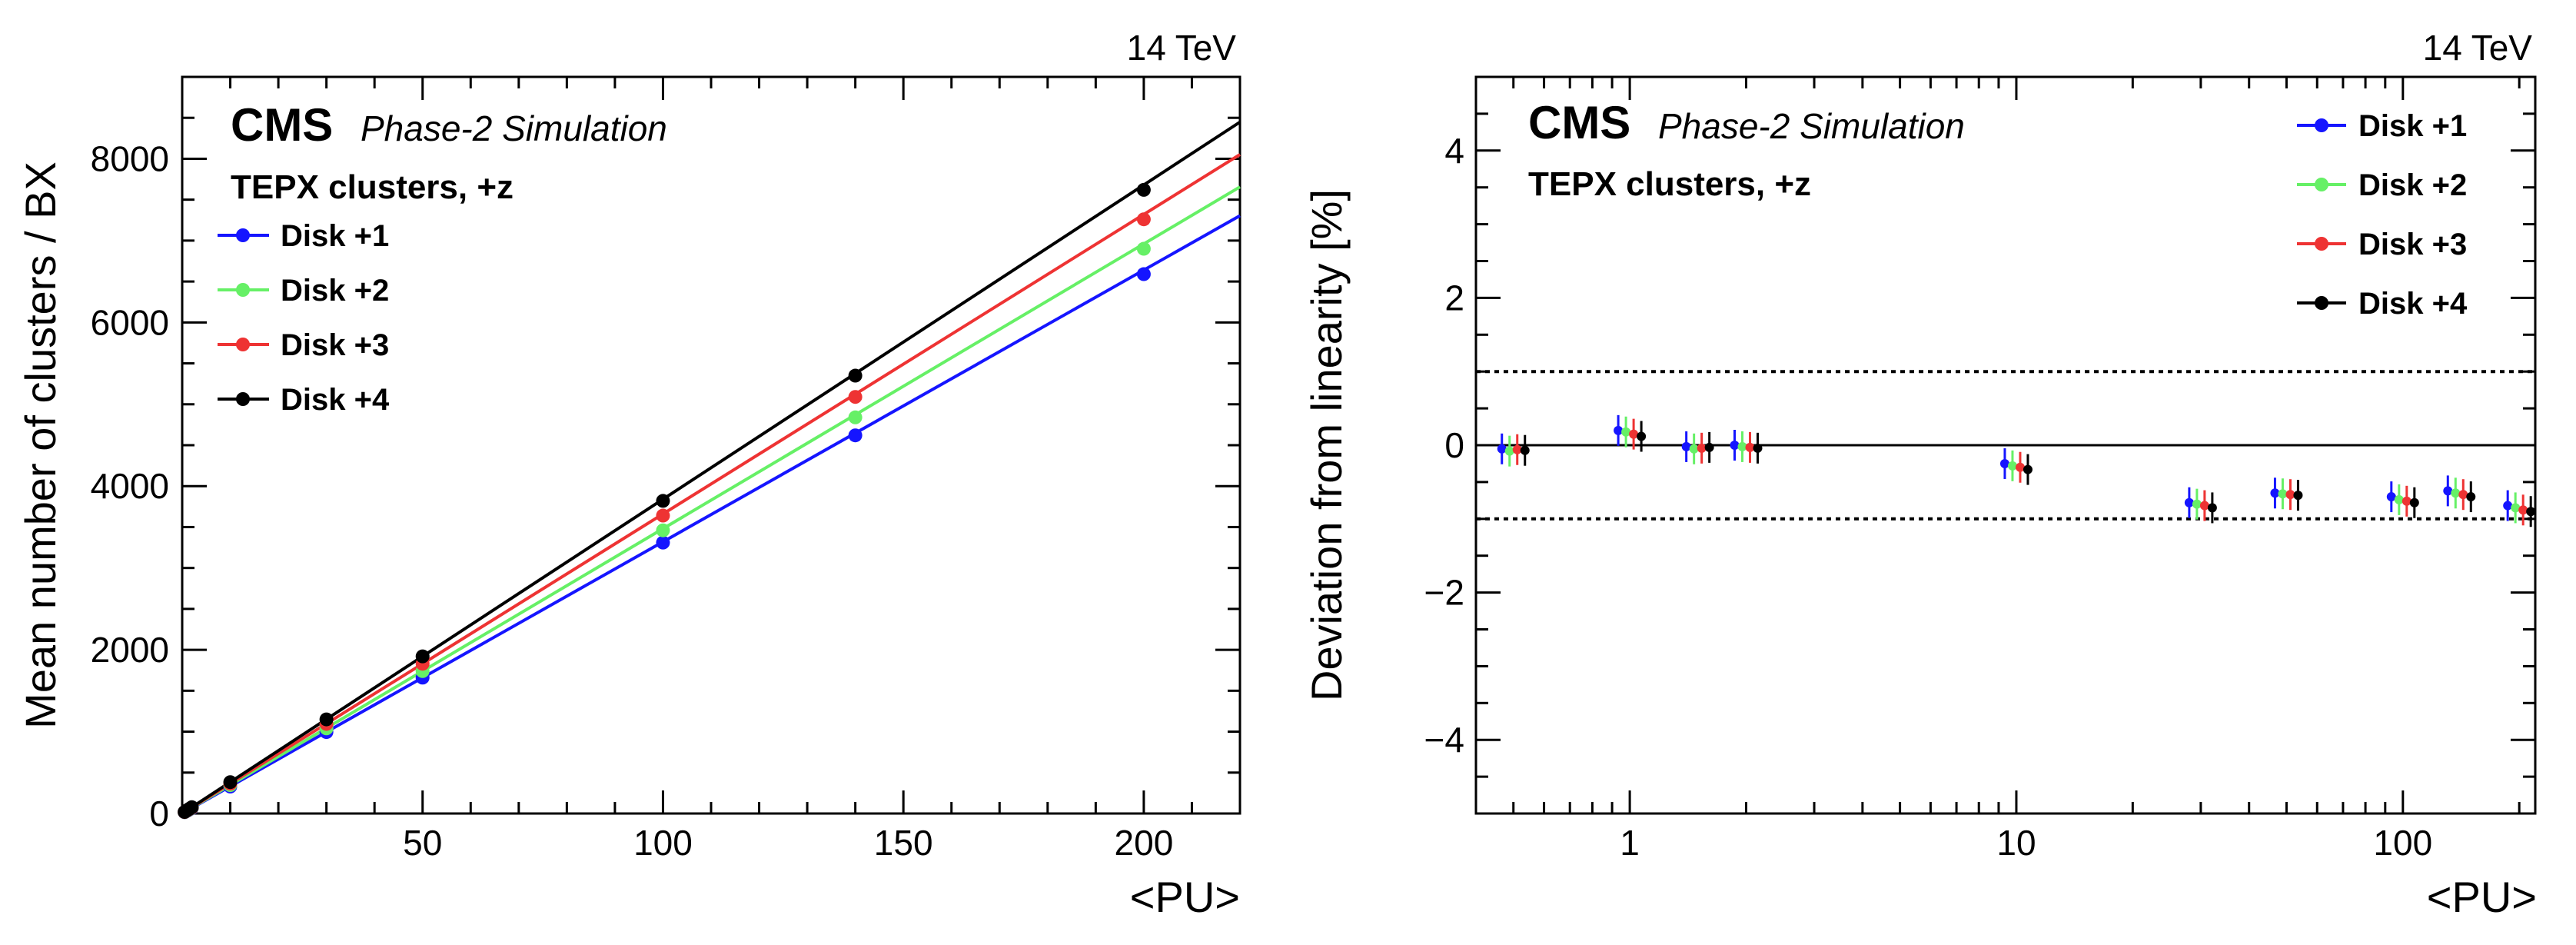 Image resolution: width=2576 pixels, height=945 pixels. What do you see at coordinates (372, 187) in the screenshot?
I see `left-selection-label: TEPX clusters, +z` at bounding box center [372, 187].